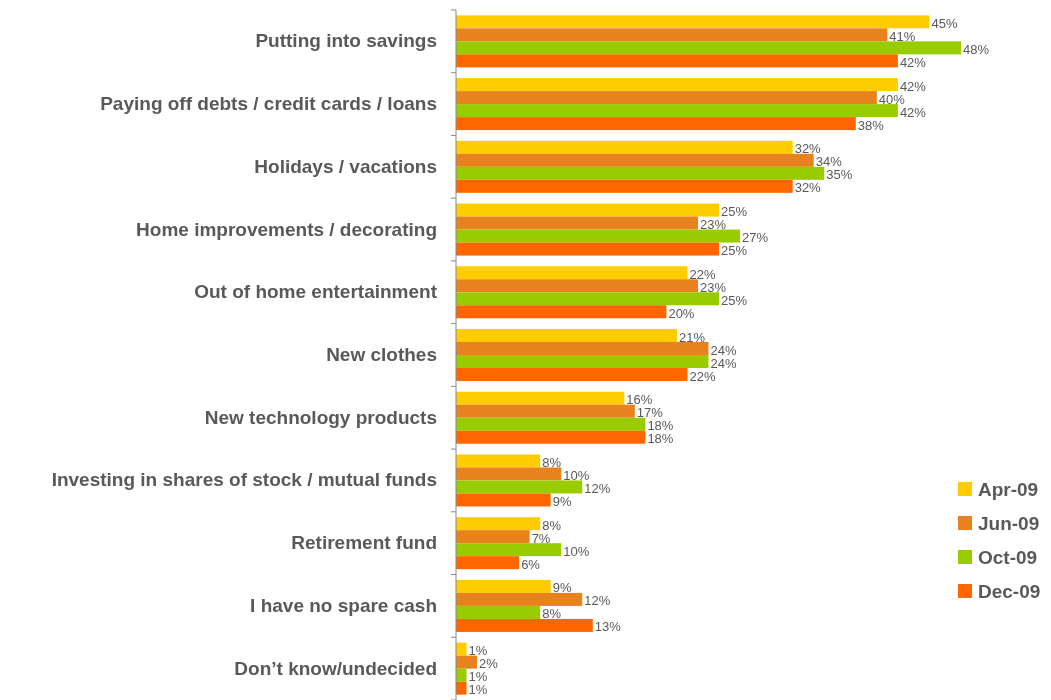  What do you see at coordinates (343, 605) in the screenshot?
I see `y-tick-label: I have no spare cash` at bounding box center [343, 605].